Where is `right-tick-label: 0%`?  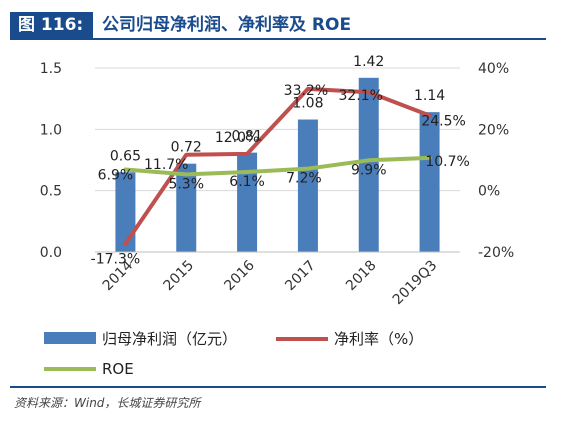
right-tick-label: 0% is located at coordinates (489, 192).